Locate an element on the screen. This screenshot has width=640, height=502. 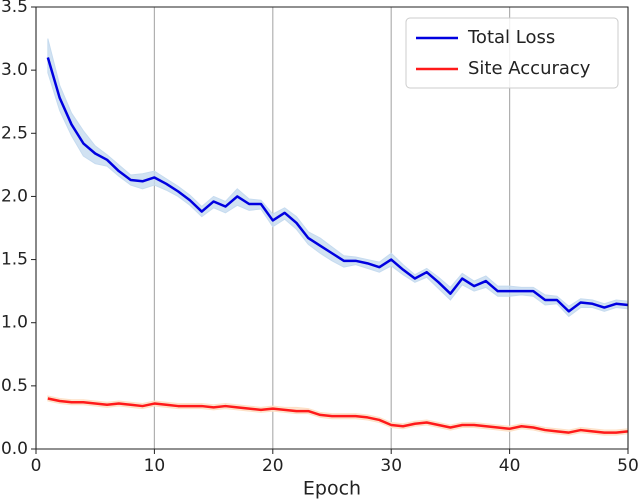
y-tick-label: 1.0 is located at coordinates (14, 323).